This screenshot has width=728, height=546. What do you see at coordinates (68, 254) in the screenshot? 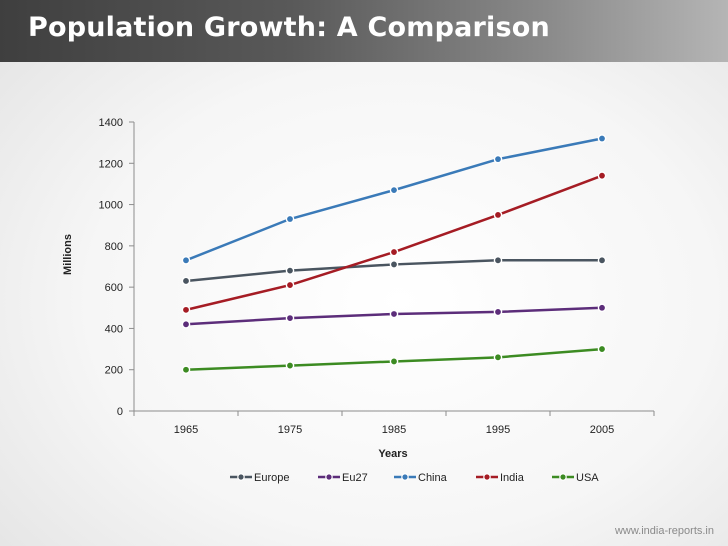
I see `y-axis-title: Millions` at bounding box center [68, 254].